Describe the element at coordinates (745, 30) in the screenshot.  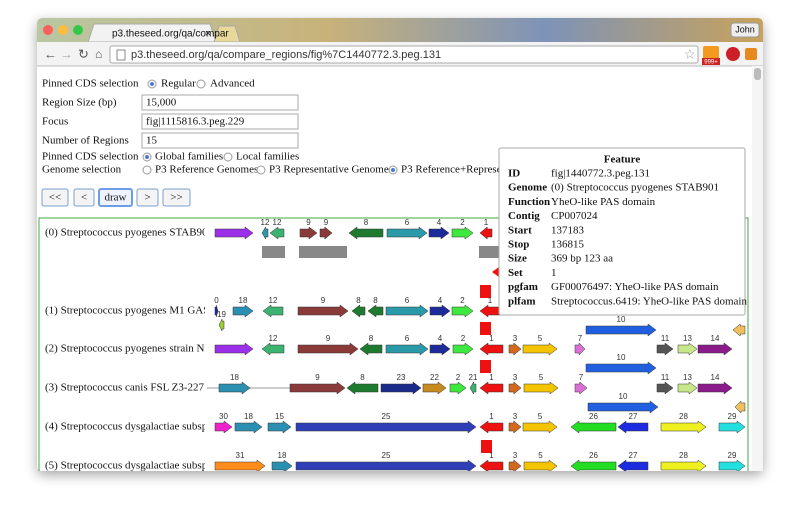
I see `user-button` at that location.